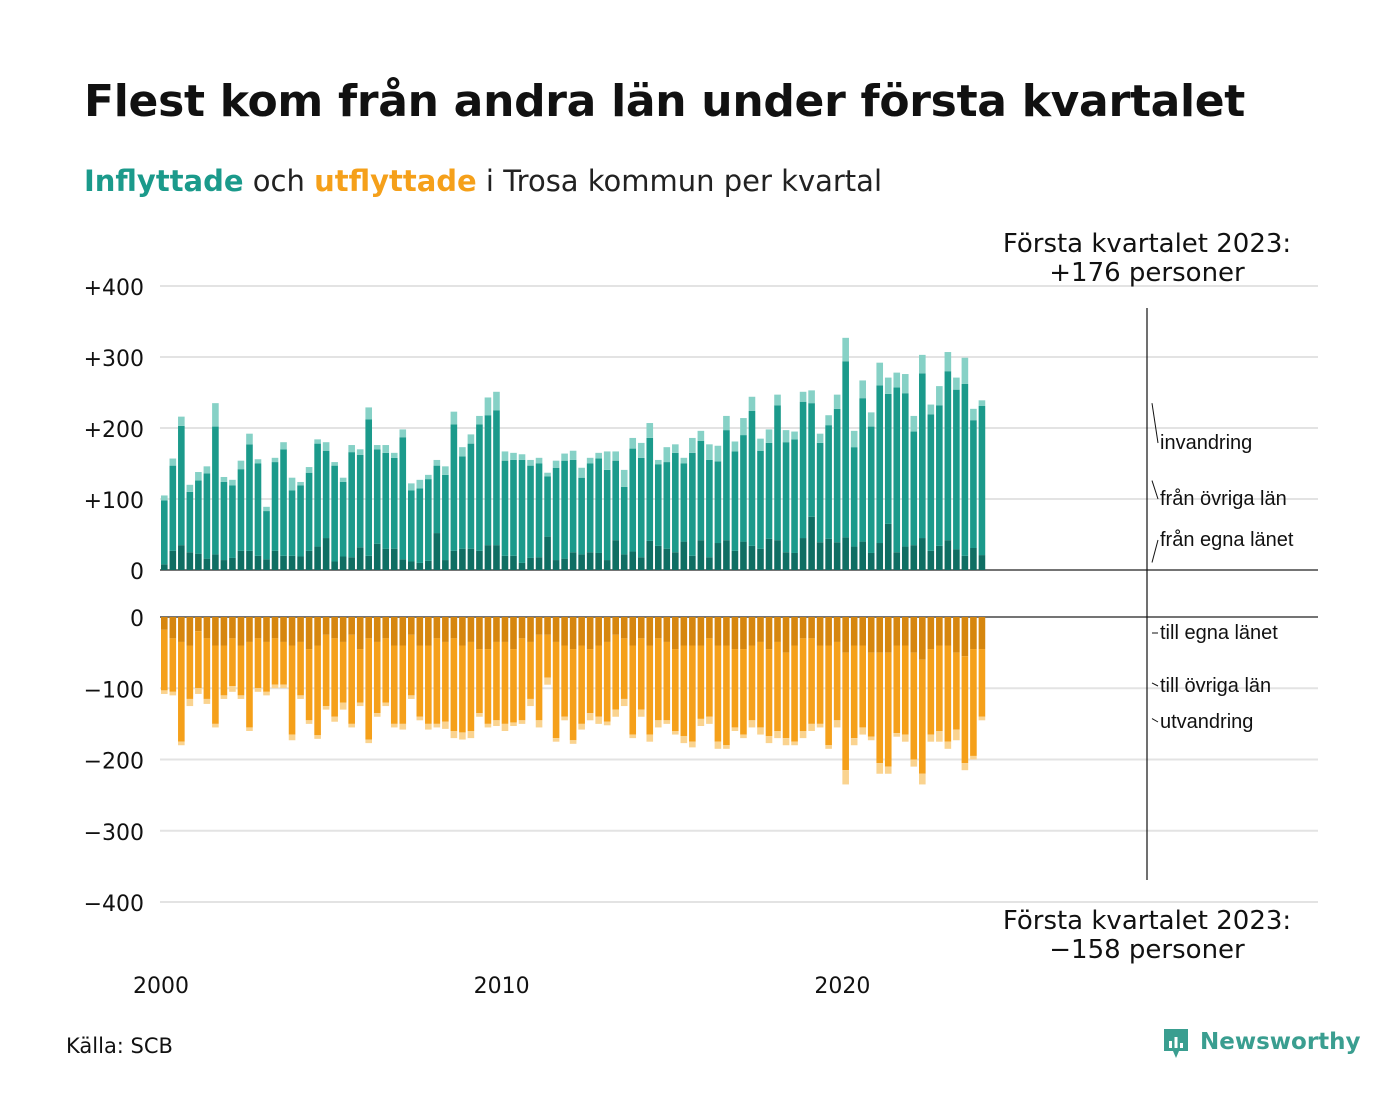  Describe the element at coordinates (114, 359) in the screenshot. I see `y-tick-label: +300` at that location.